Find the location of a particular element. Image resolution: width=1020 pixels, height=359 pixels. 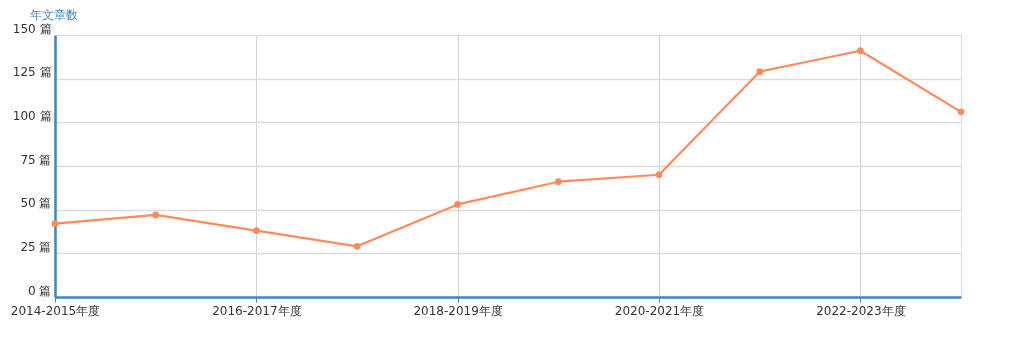

x-tick-label: 2022-2023年度 is located at coordinates (861, 310).